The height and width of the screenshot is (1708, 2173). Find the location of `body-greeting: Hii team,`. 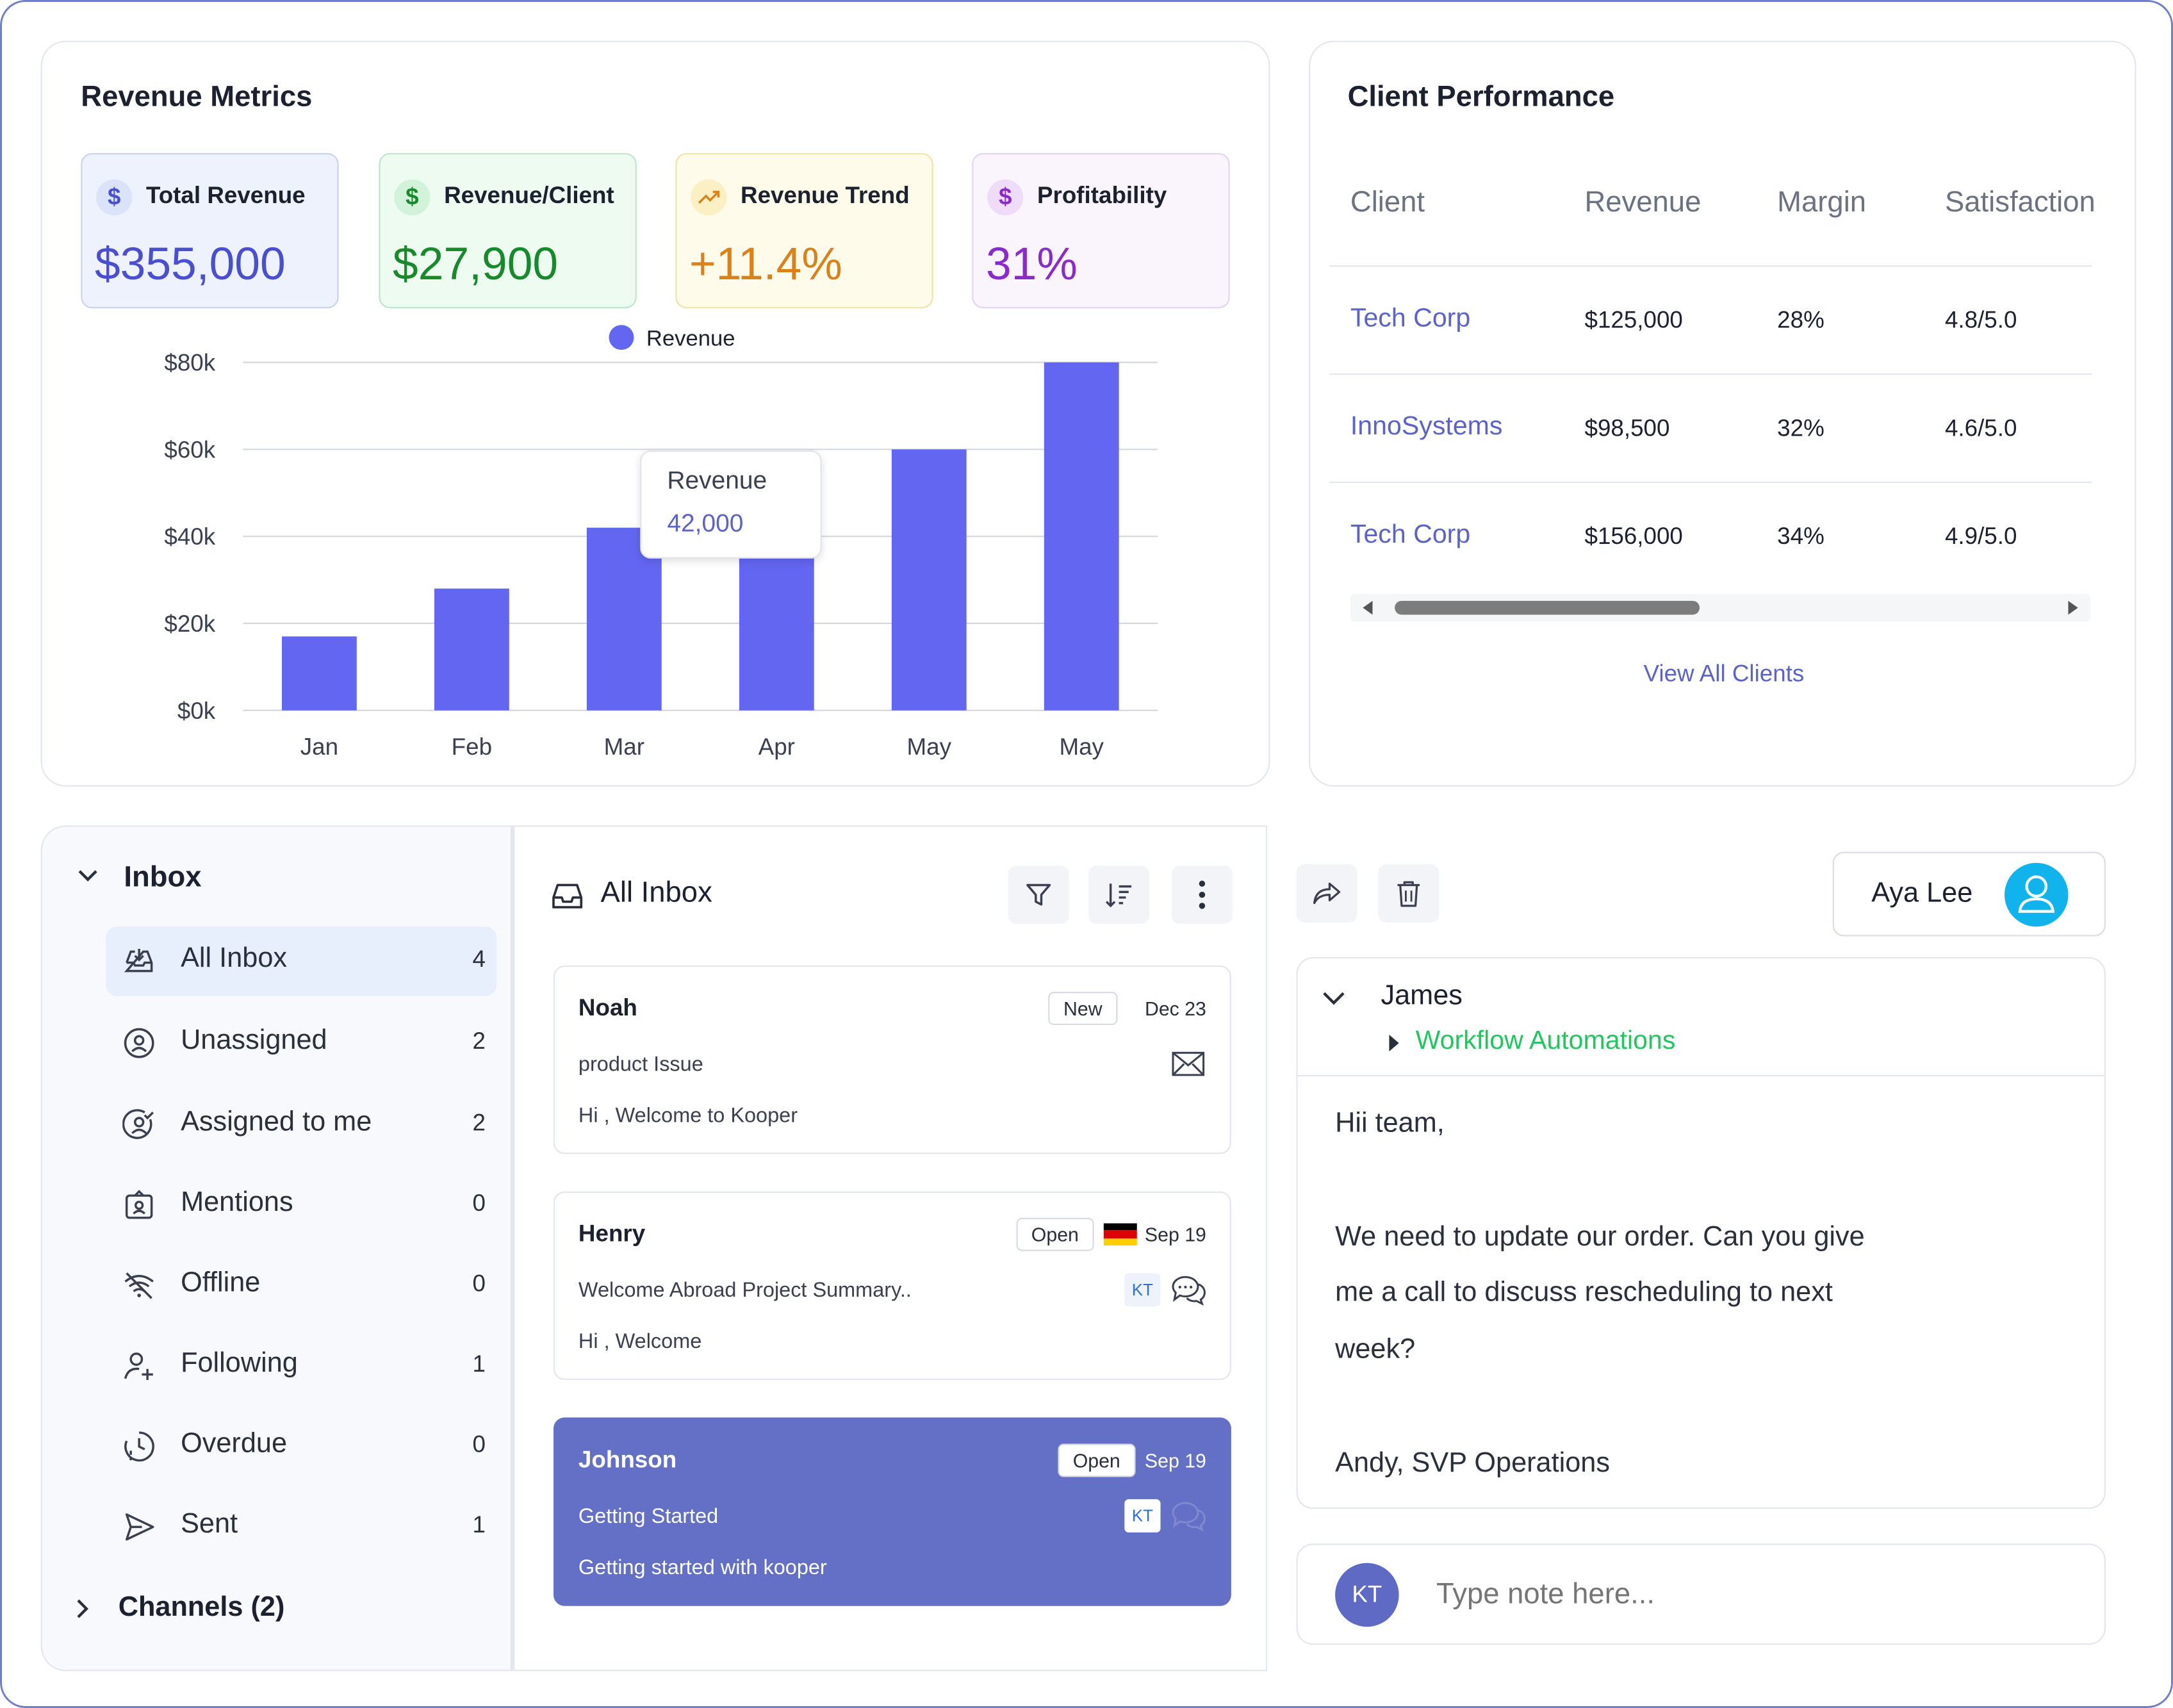

body-greeting: Hii team, is located at coordinates (1390, 1124).